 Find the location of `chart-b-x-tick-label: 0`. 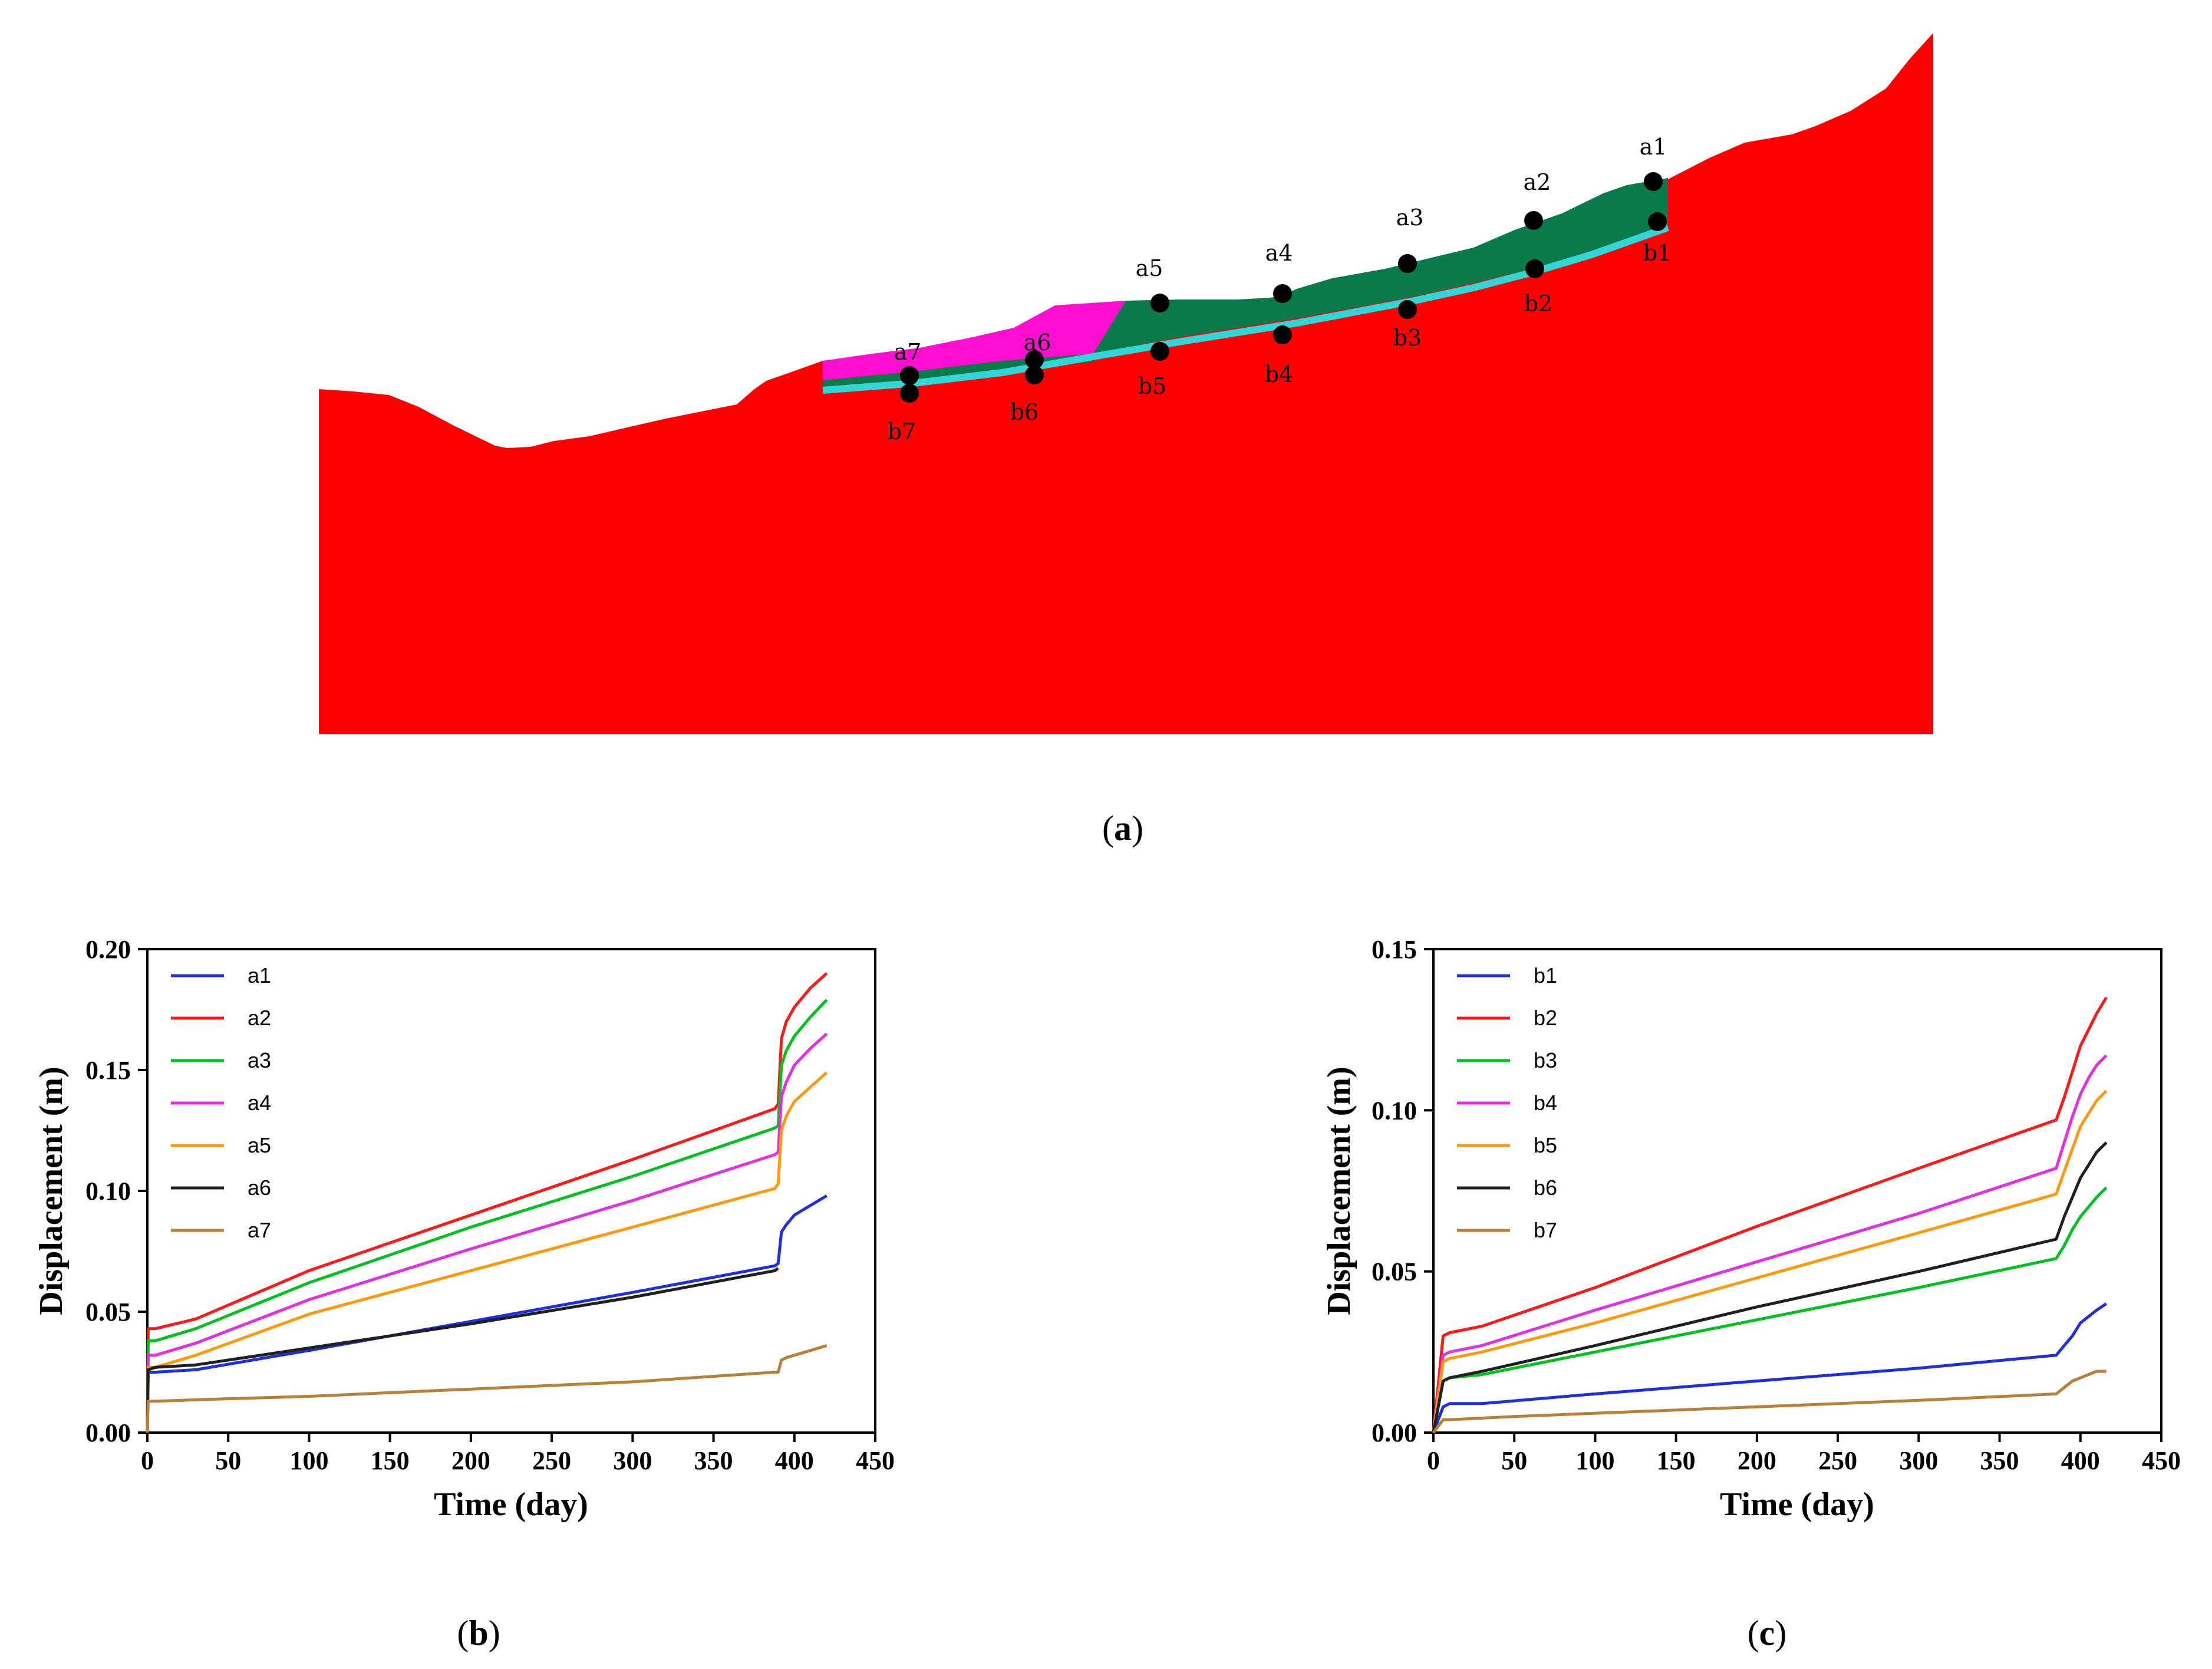

chart-b-x-tick-label: 0 is located at coordinates (147, 1461).